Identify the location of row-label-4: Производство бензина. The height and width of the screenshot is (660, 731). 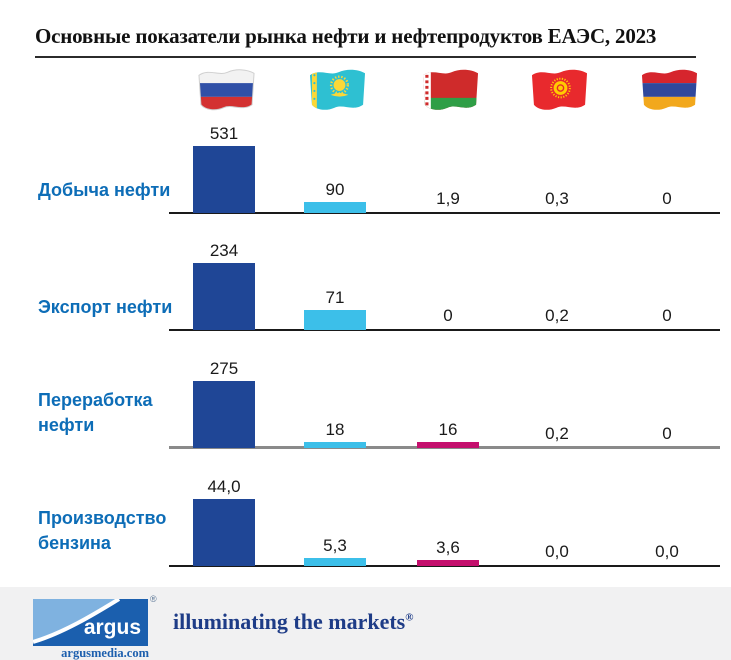
(102, 530).